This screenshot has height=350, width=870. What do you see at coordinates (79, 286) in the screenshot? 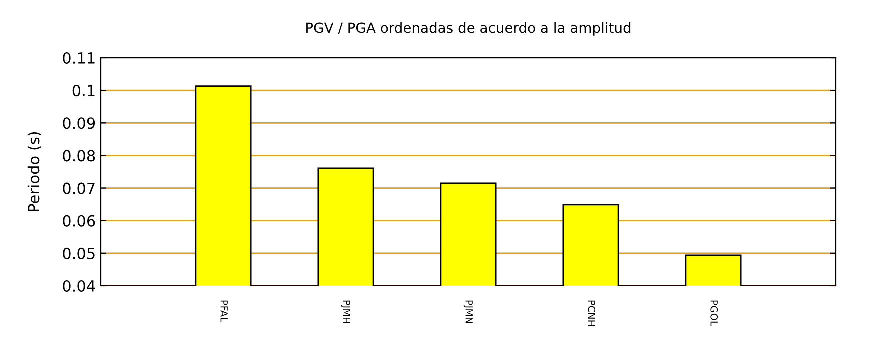
I see `y-tick-label: 0.04` at bounding box center [79, 286].